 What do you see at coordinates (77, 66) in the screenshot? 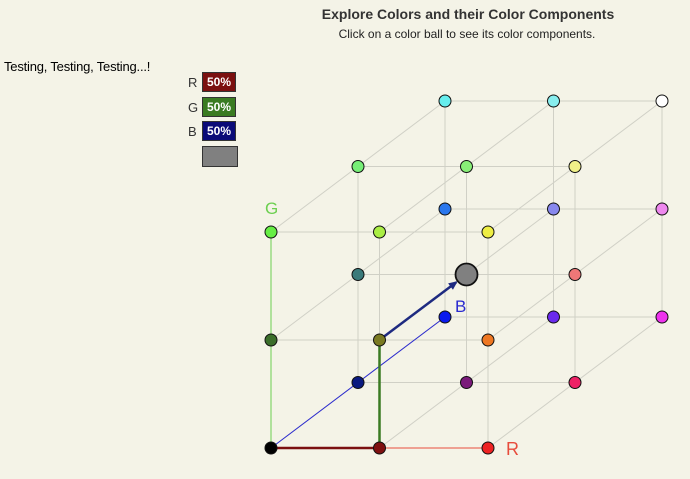
I see `status-message: Testing, Testing, Testing...!` at bounding box center [77, 66].